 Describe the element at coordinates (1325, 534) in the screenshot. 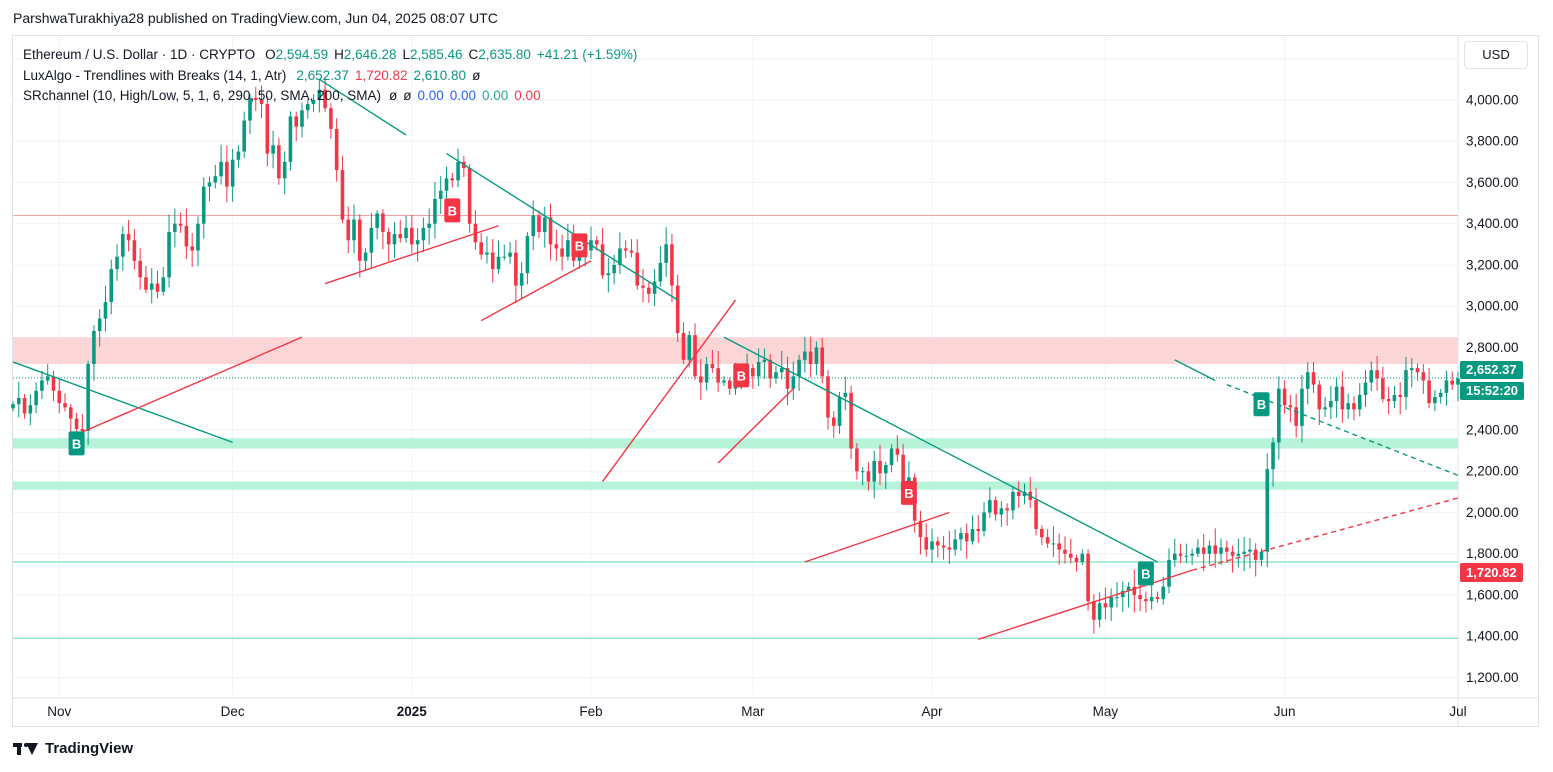

I see `projected-trendline` at that location.